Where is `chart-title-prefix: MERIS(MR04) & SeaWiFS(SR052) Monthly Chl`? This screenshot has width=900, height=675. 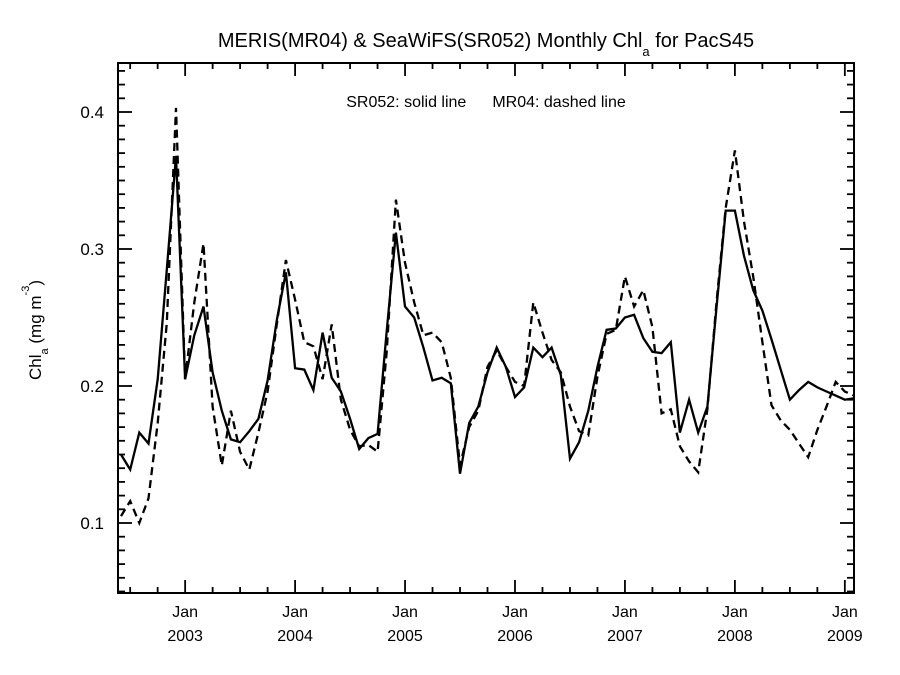 chart-title-prefix: MERIS(MR04) & SeaWiFS(SR052) Monthly Chl is located at coordinates (430, 41).